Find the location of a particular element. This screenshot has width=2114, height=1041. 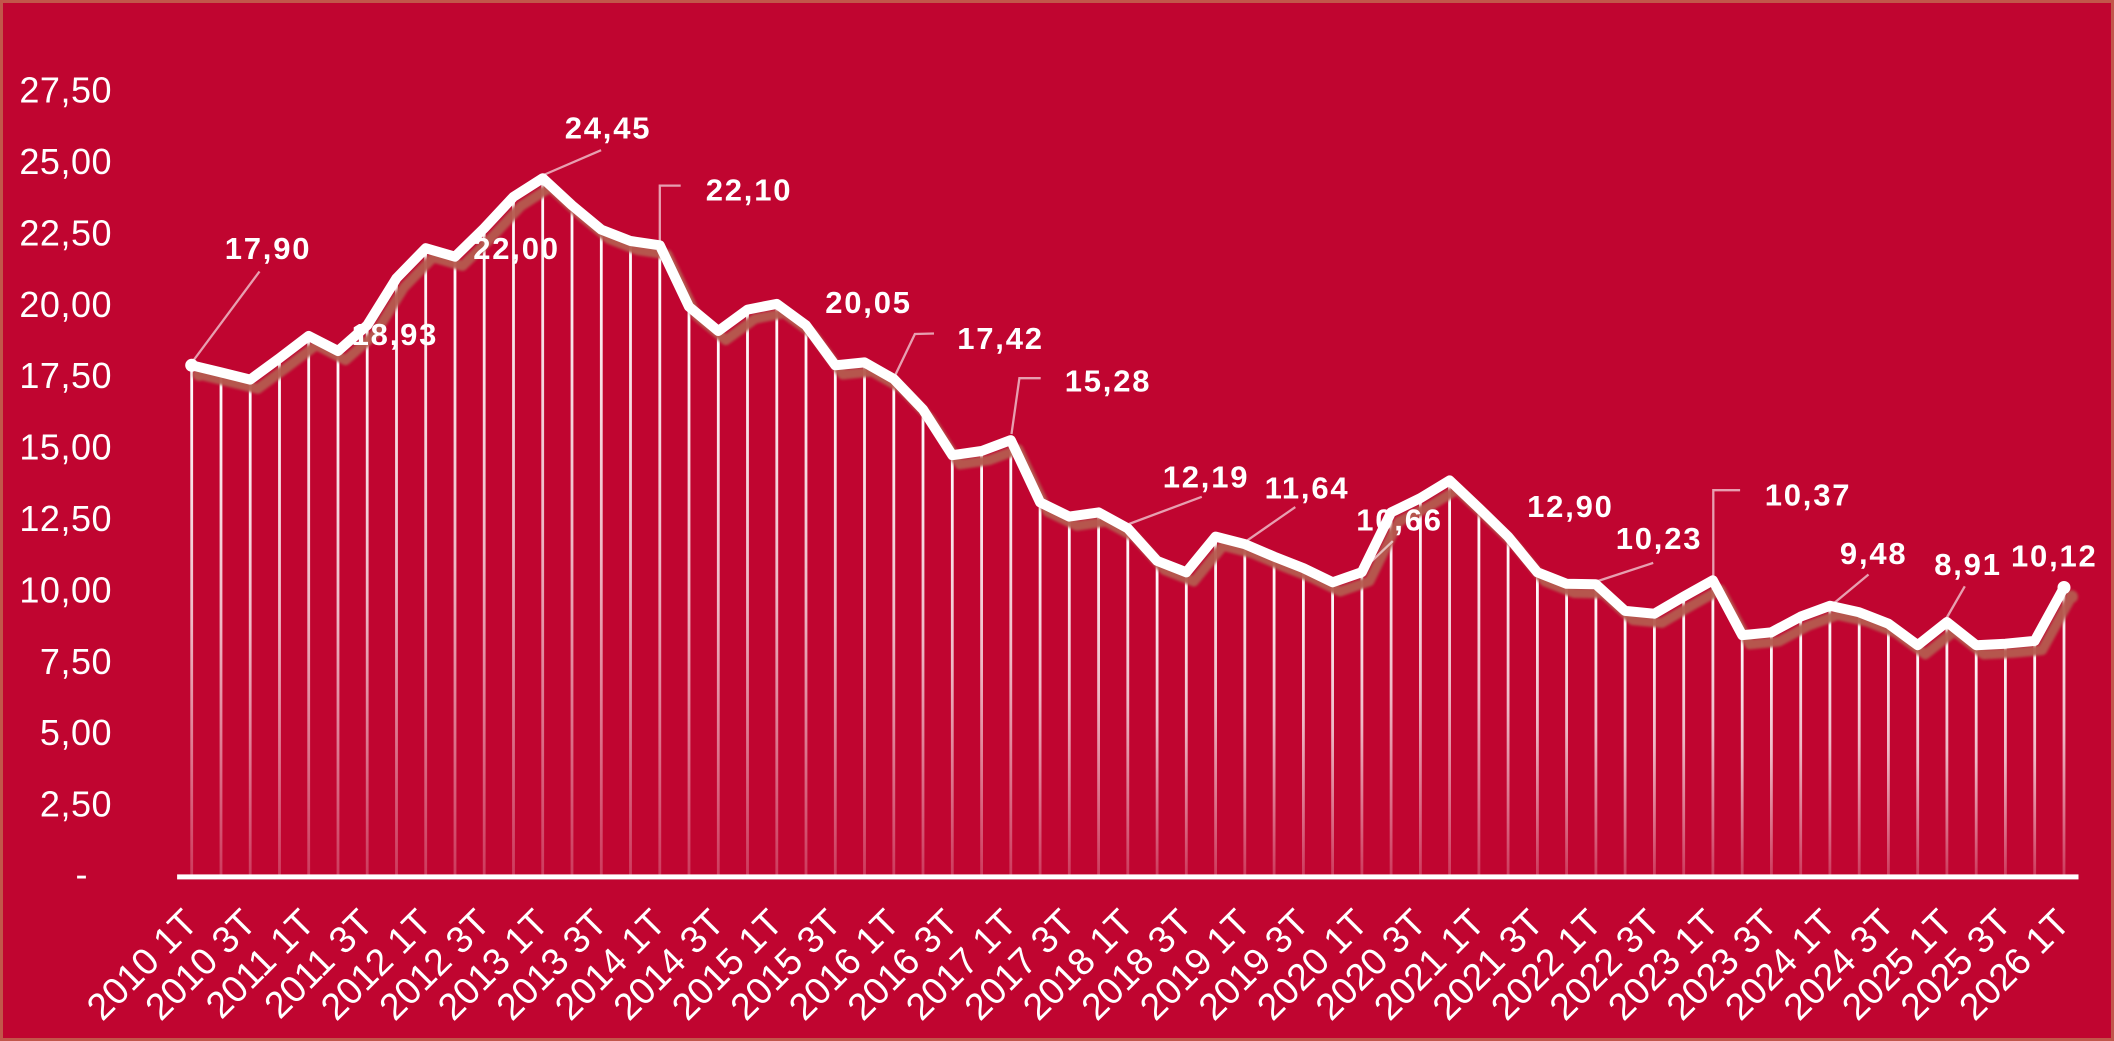

svg-text: 2,50 is located at coordinates (76, 804).